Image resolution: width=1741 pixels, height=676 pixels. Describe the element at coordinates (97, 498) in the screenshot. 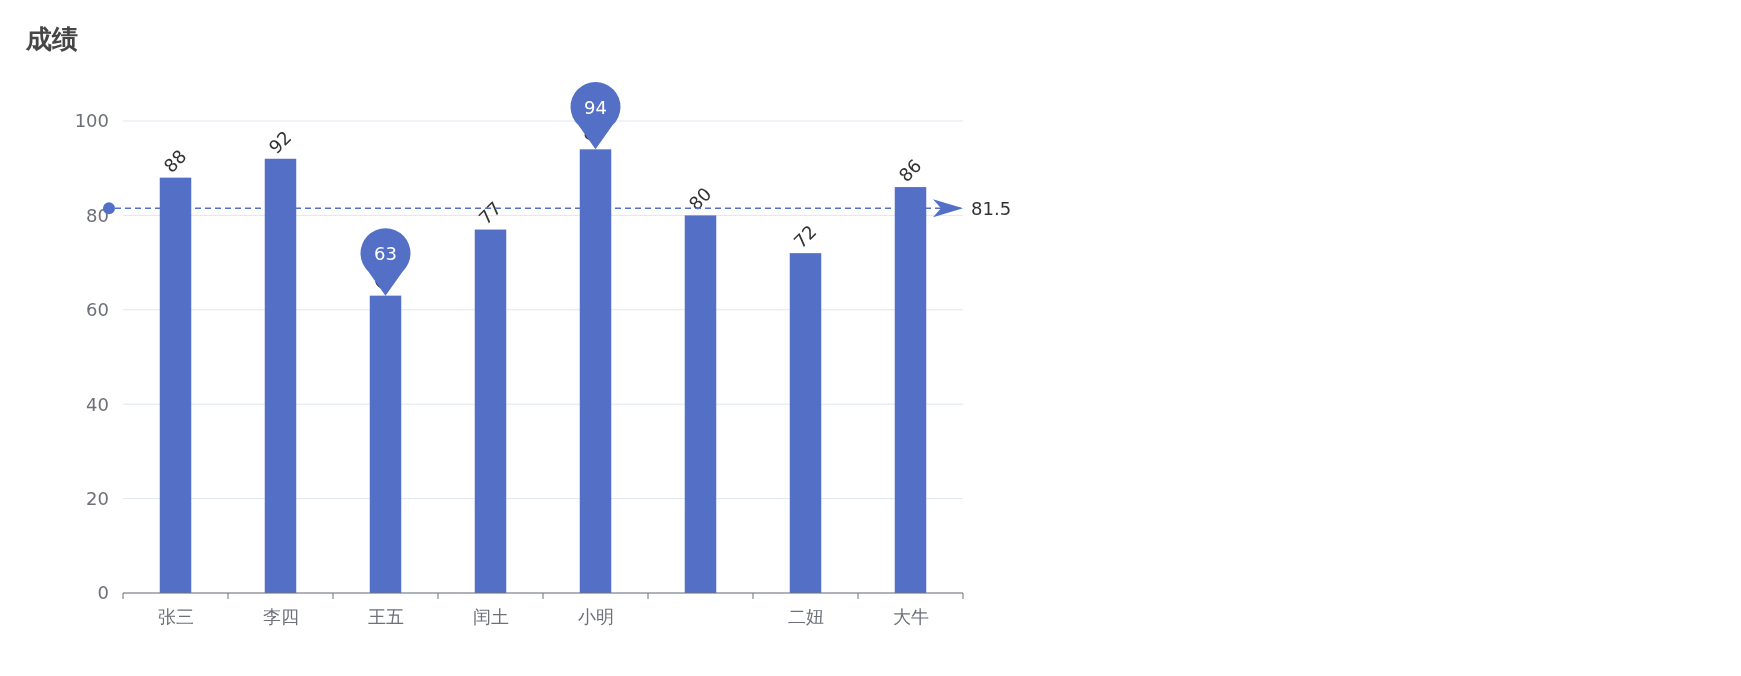

I see `y-tick-label: 20` at that location.